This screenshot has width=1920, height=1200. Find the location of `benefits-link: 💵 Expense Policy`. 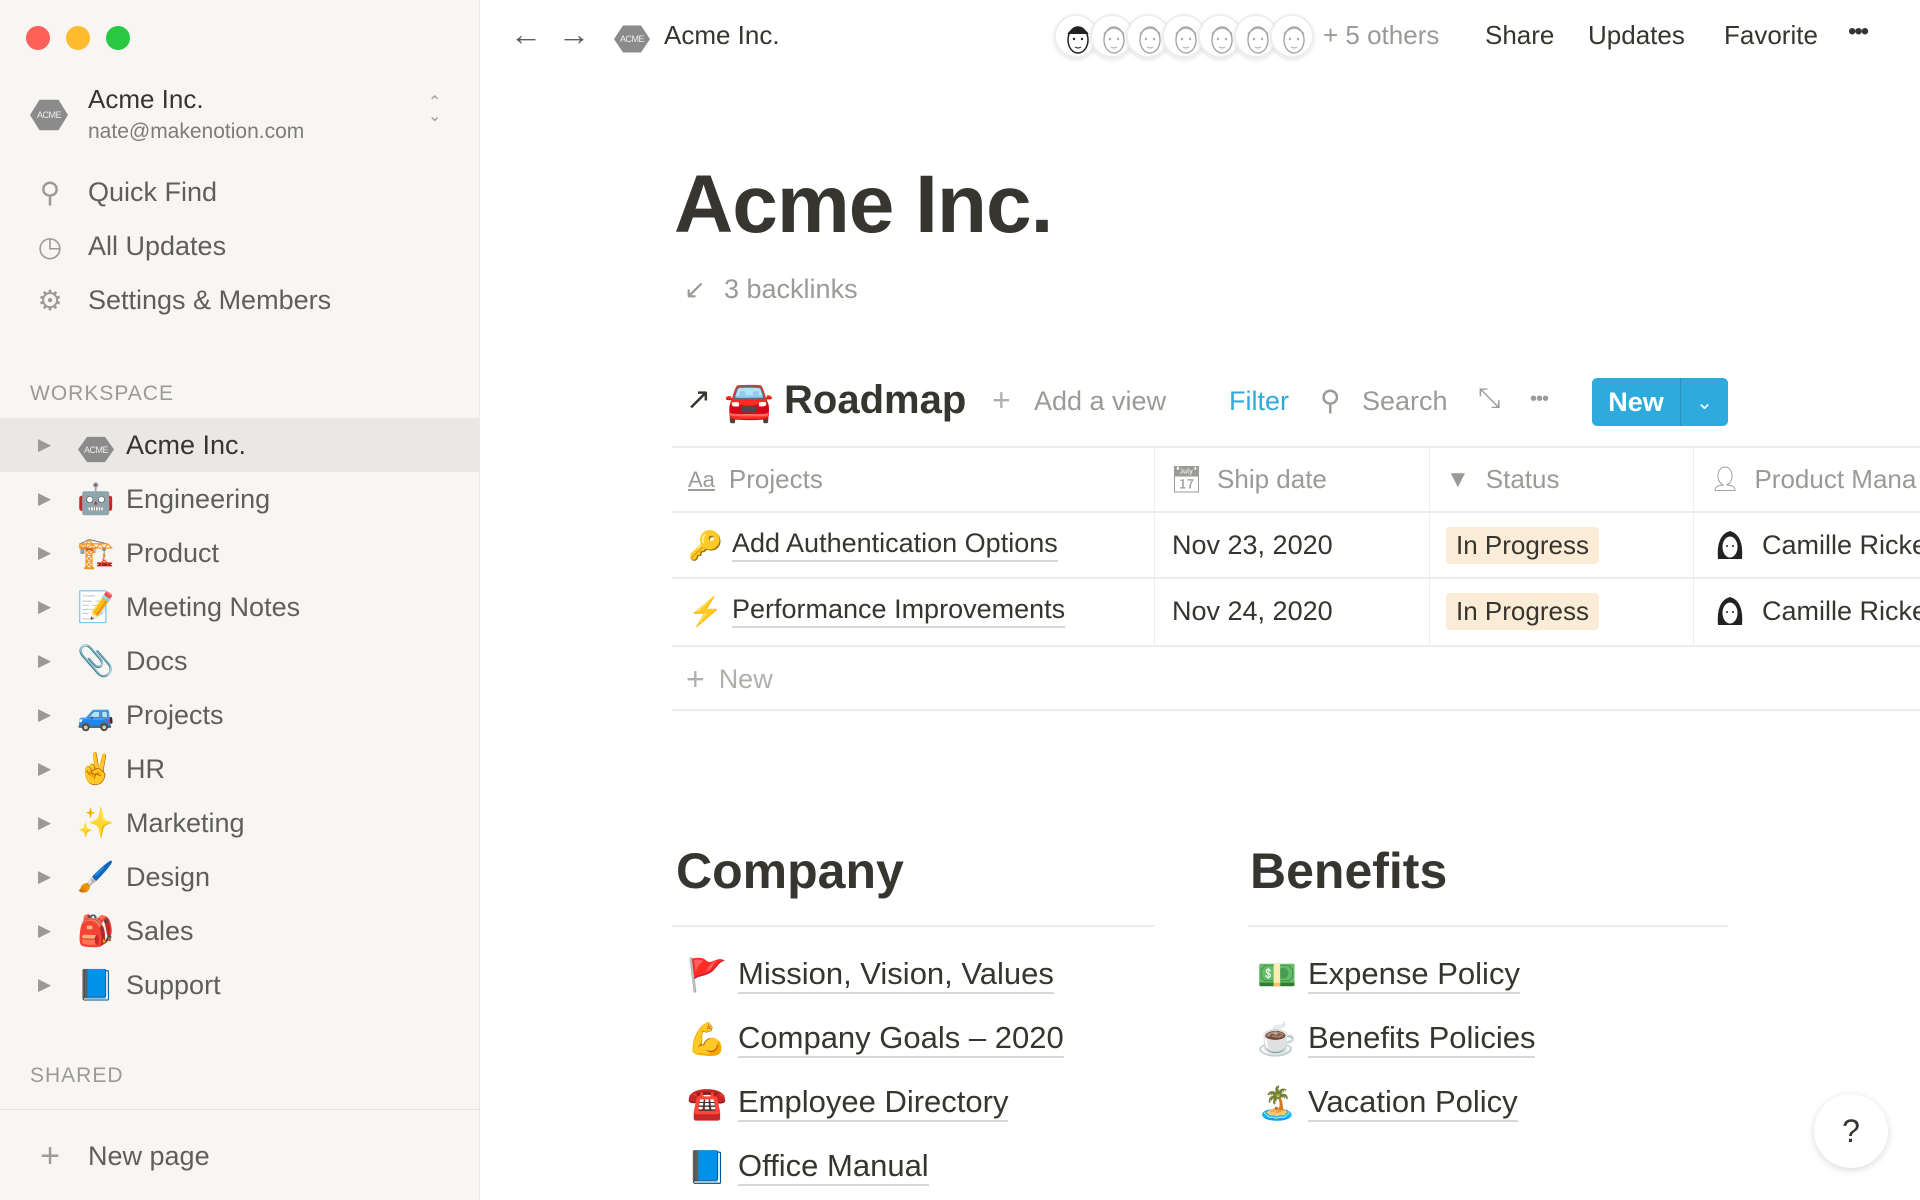

benefits-link: 💵 Expense Policy is located at coordinates (1387, 975).